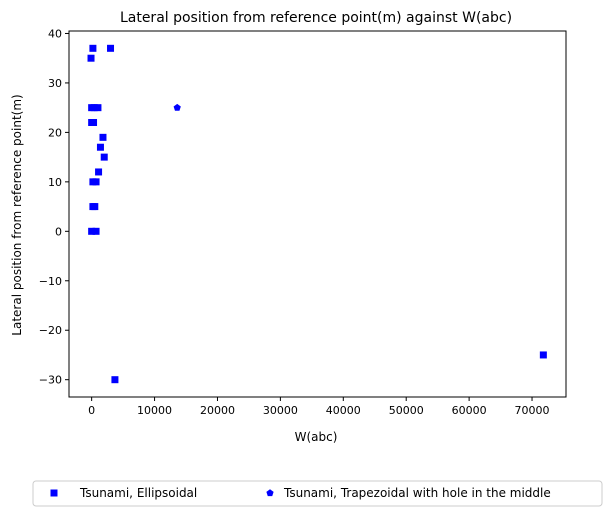  I want to click on y-axis-label: Lateral position from reference point(m), so click(17, 214).